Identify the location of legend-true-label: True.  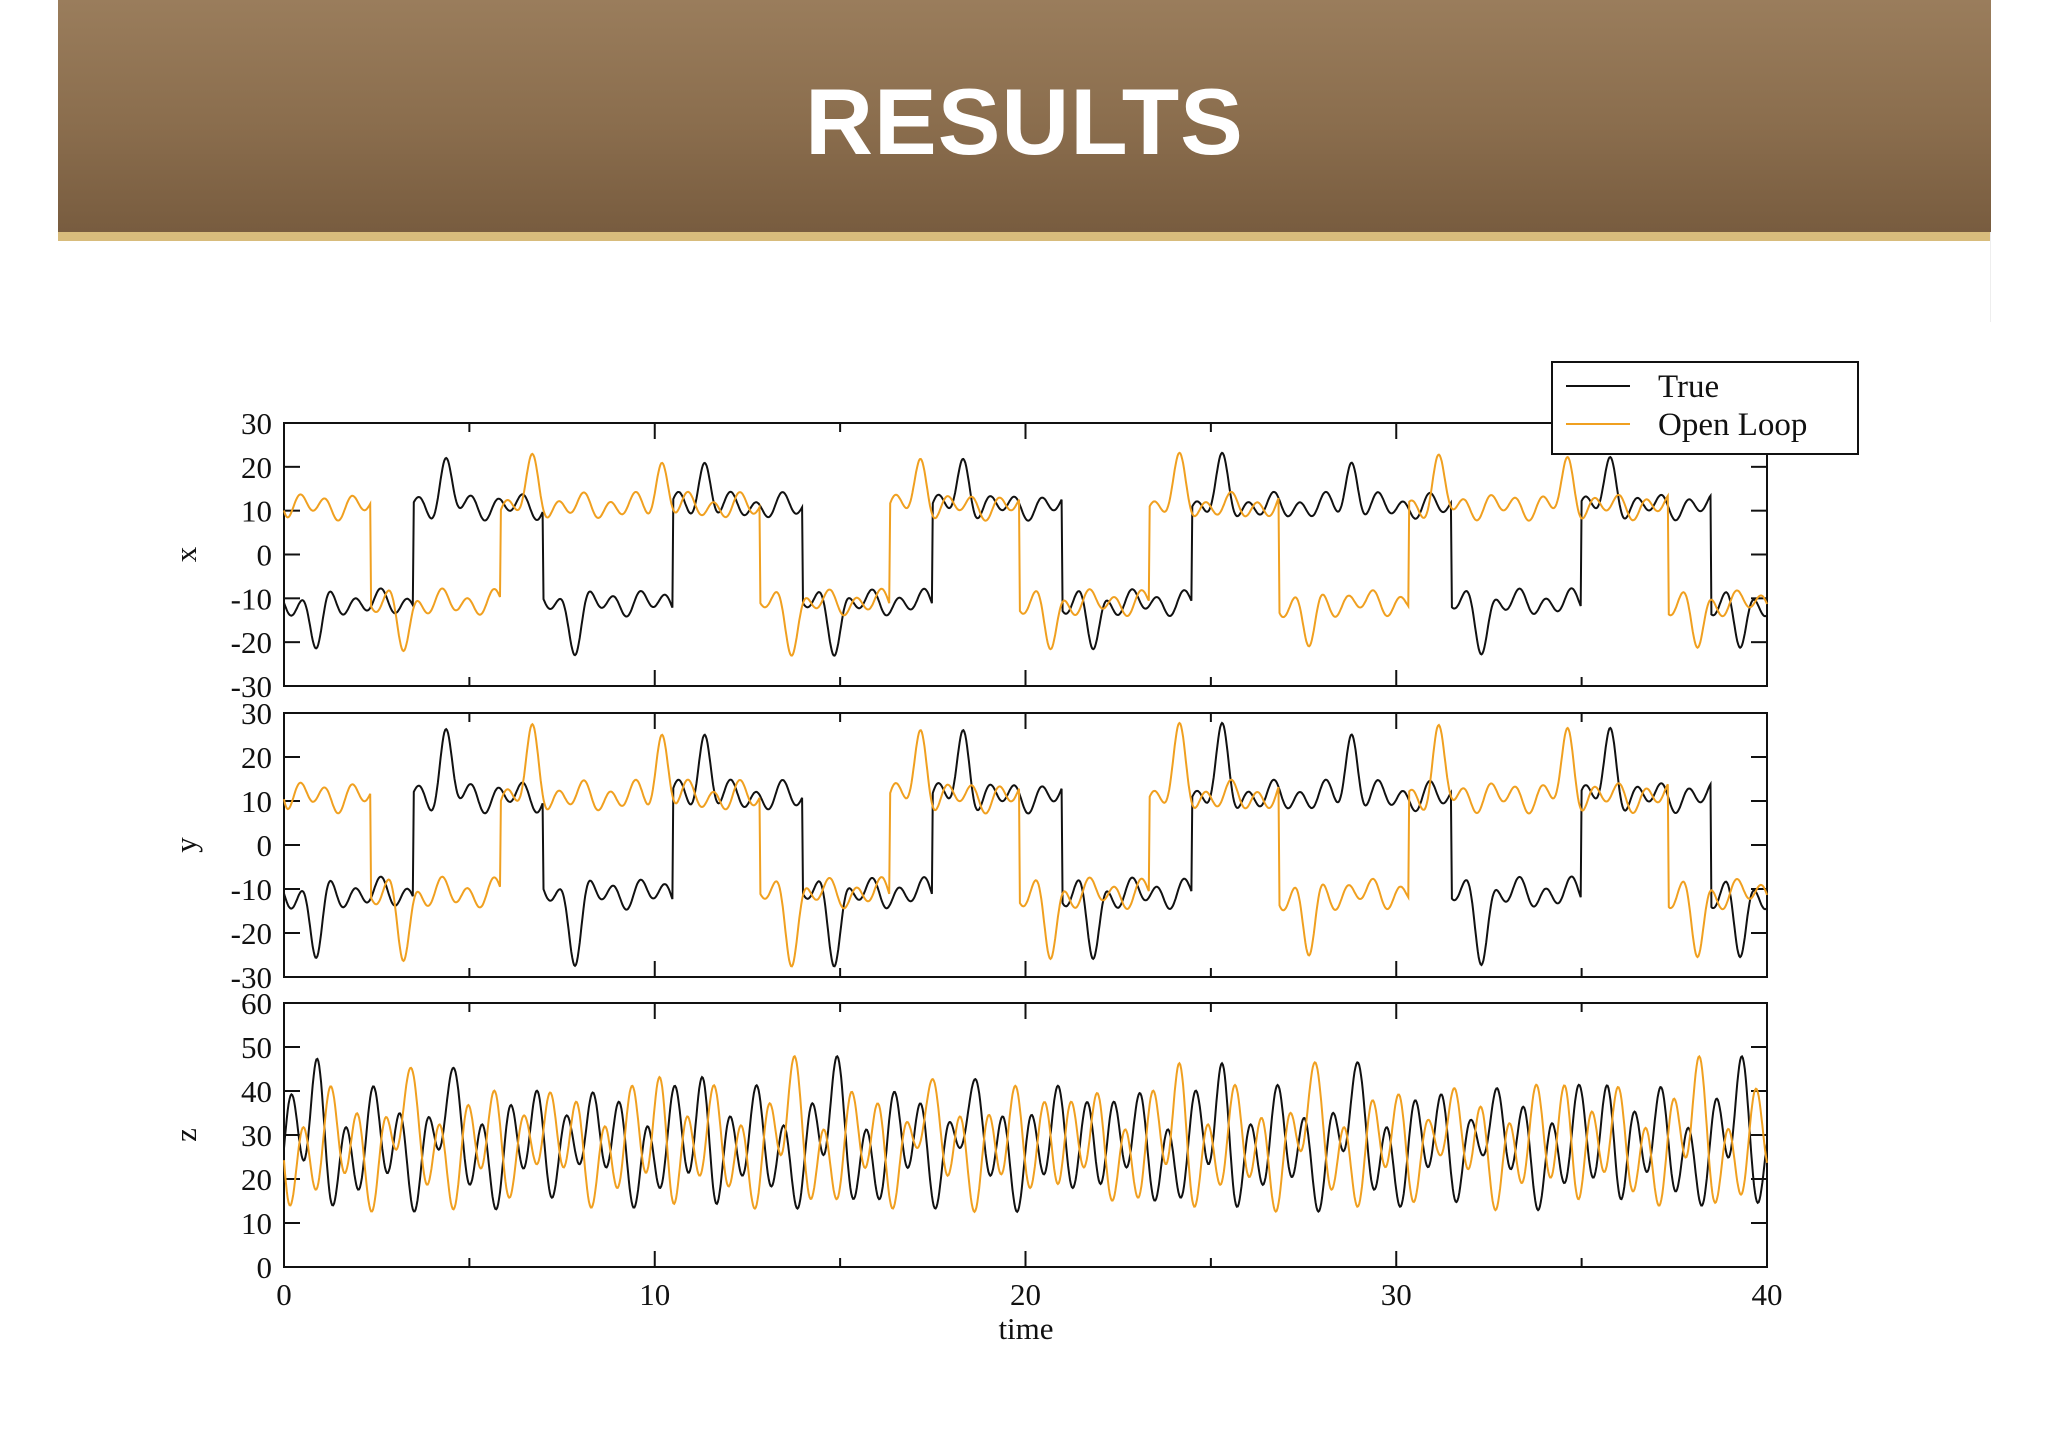
(1688, 387).